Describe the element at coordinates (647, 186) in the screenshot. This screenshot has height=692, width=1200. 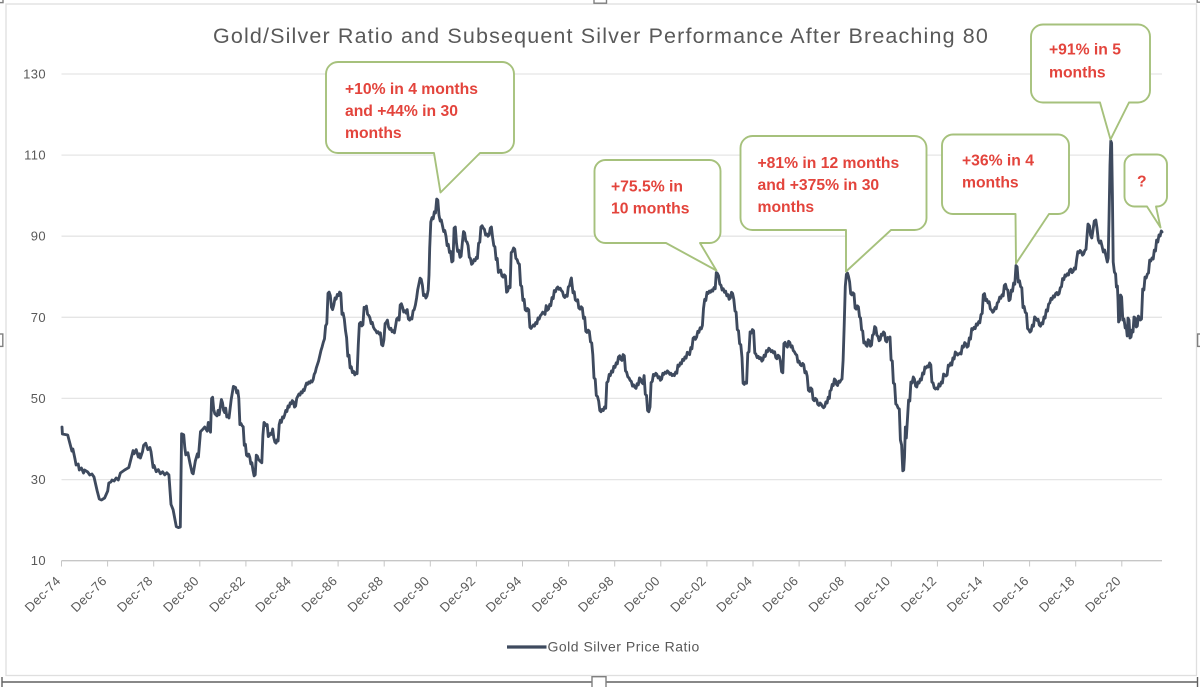
I see `svg-text: +75.5% in` at that location.